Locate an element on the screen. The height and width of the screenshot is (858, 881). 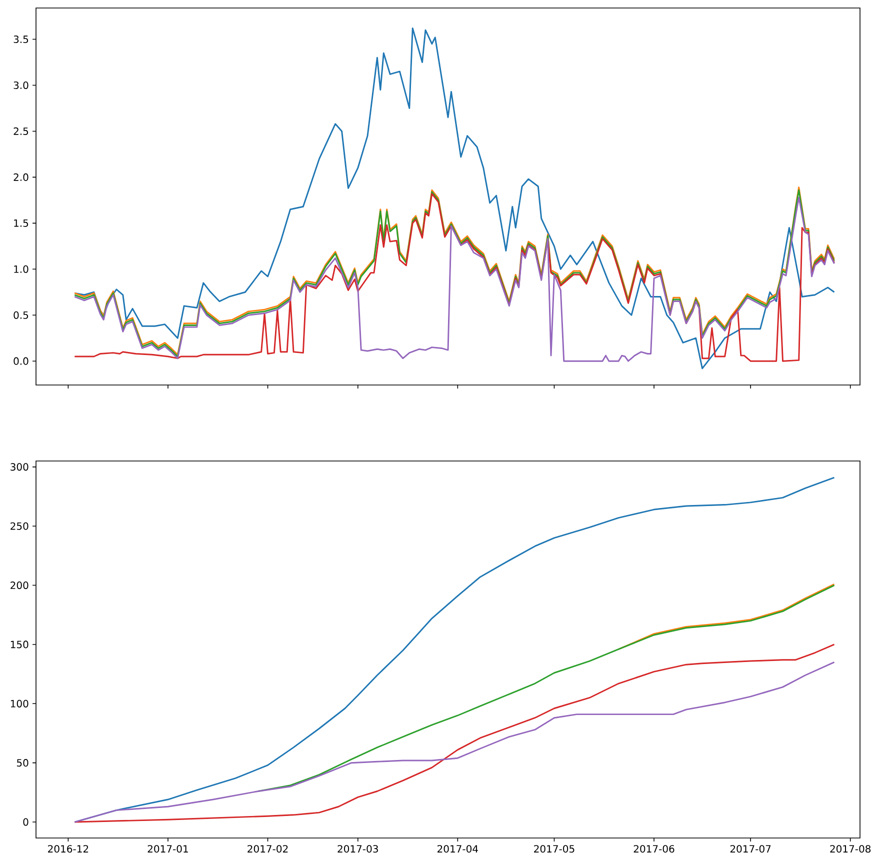
x-tick-label: 2017-08 is located at coordinates (850, 849).